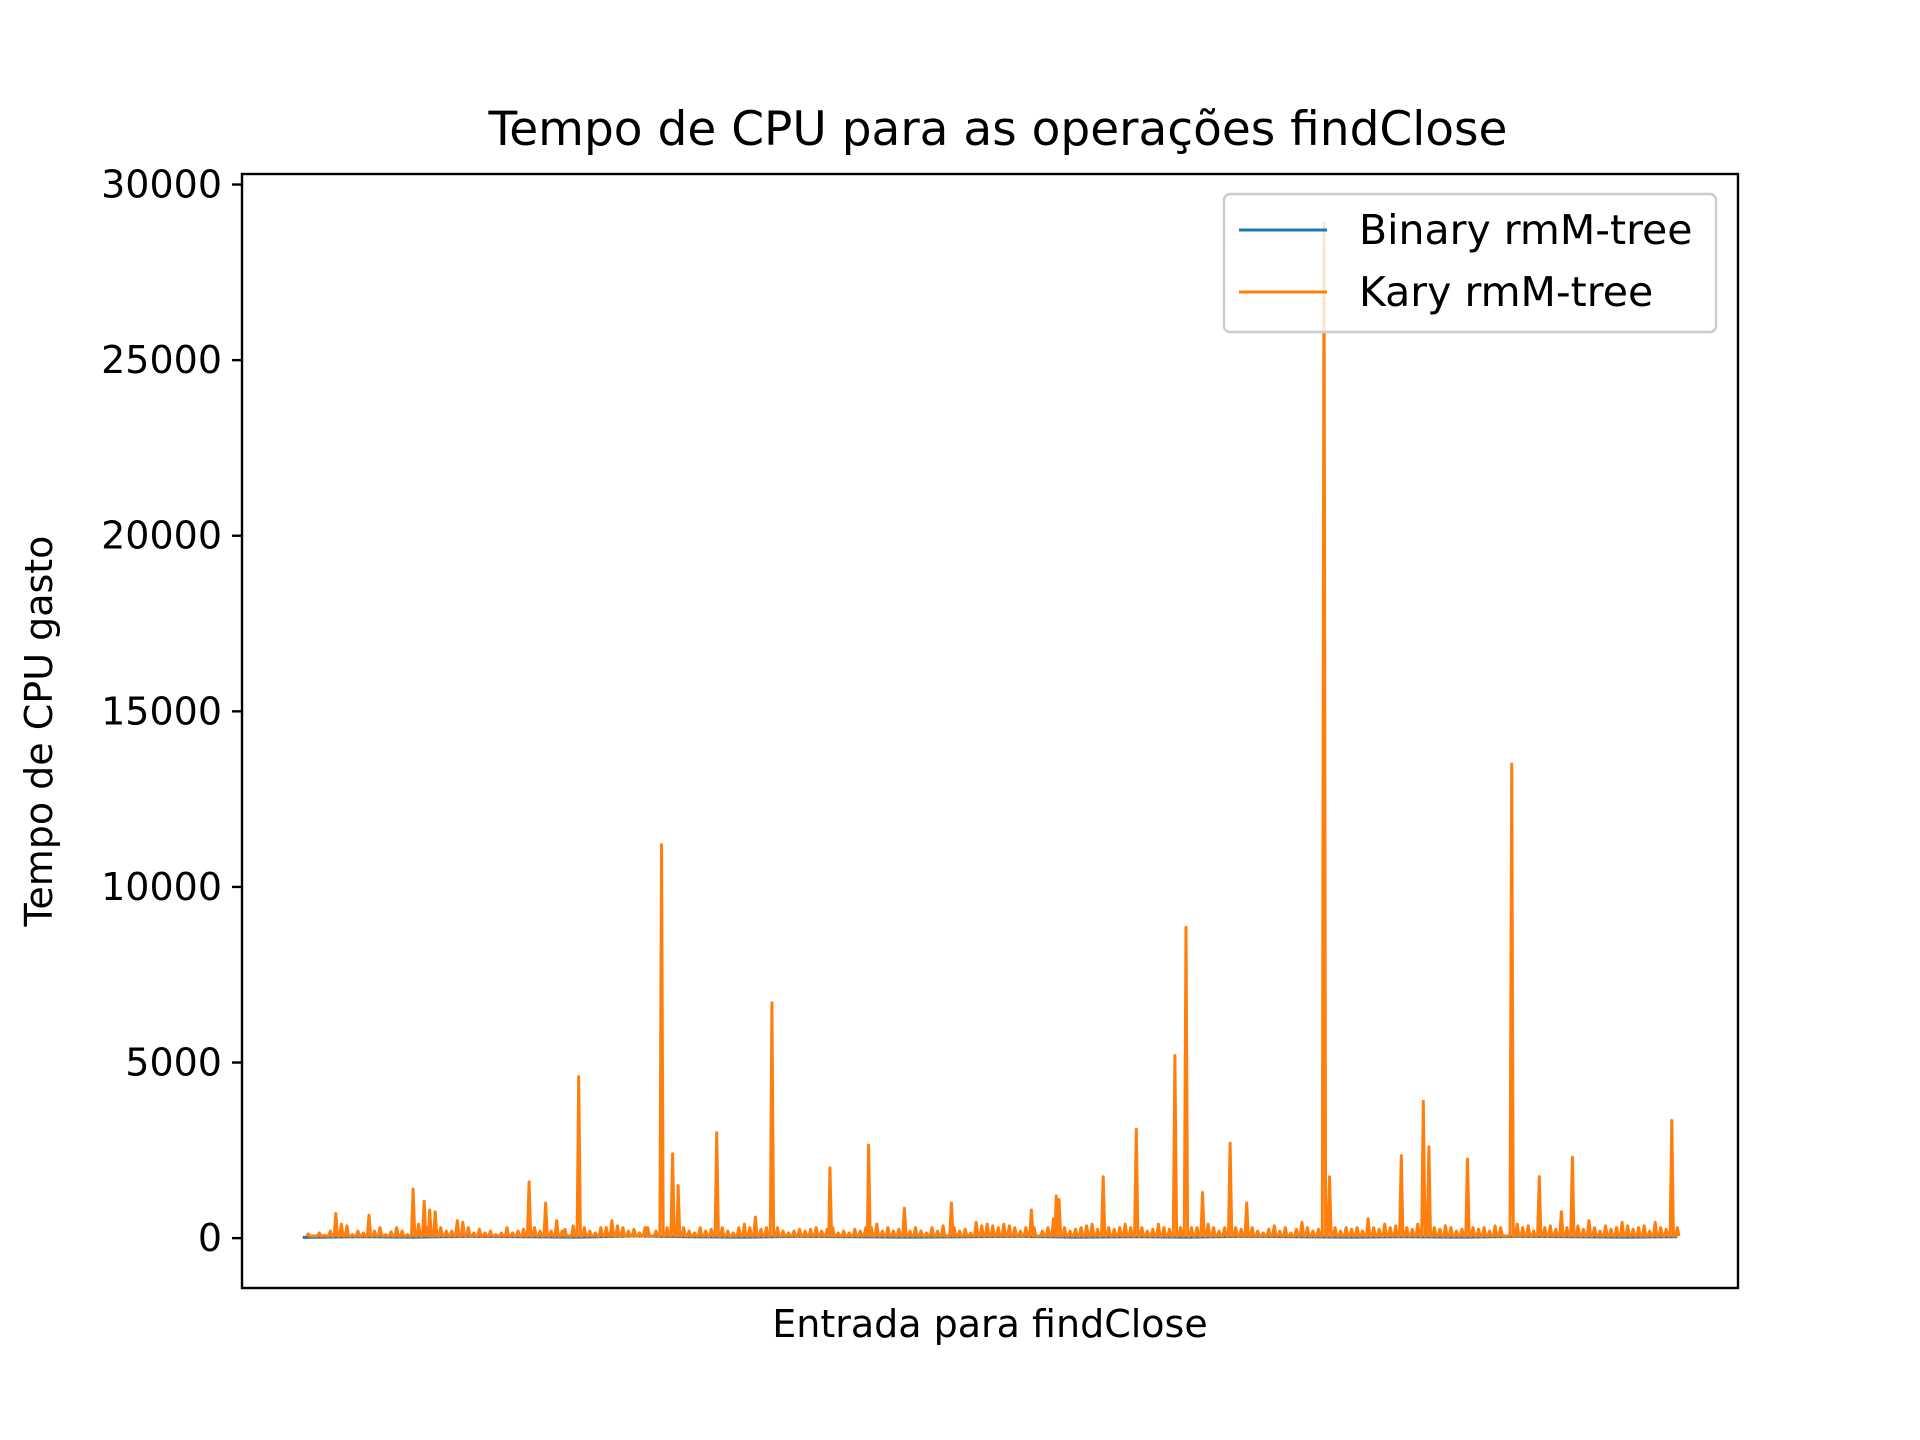 The width and height of the screenshot is (1920, 1440). Describe the element at coordinates (1526, 230) in the screenshot. I see `legend-label-binary: Binary rmM-tree` at that location.